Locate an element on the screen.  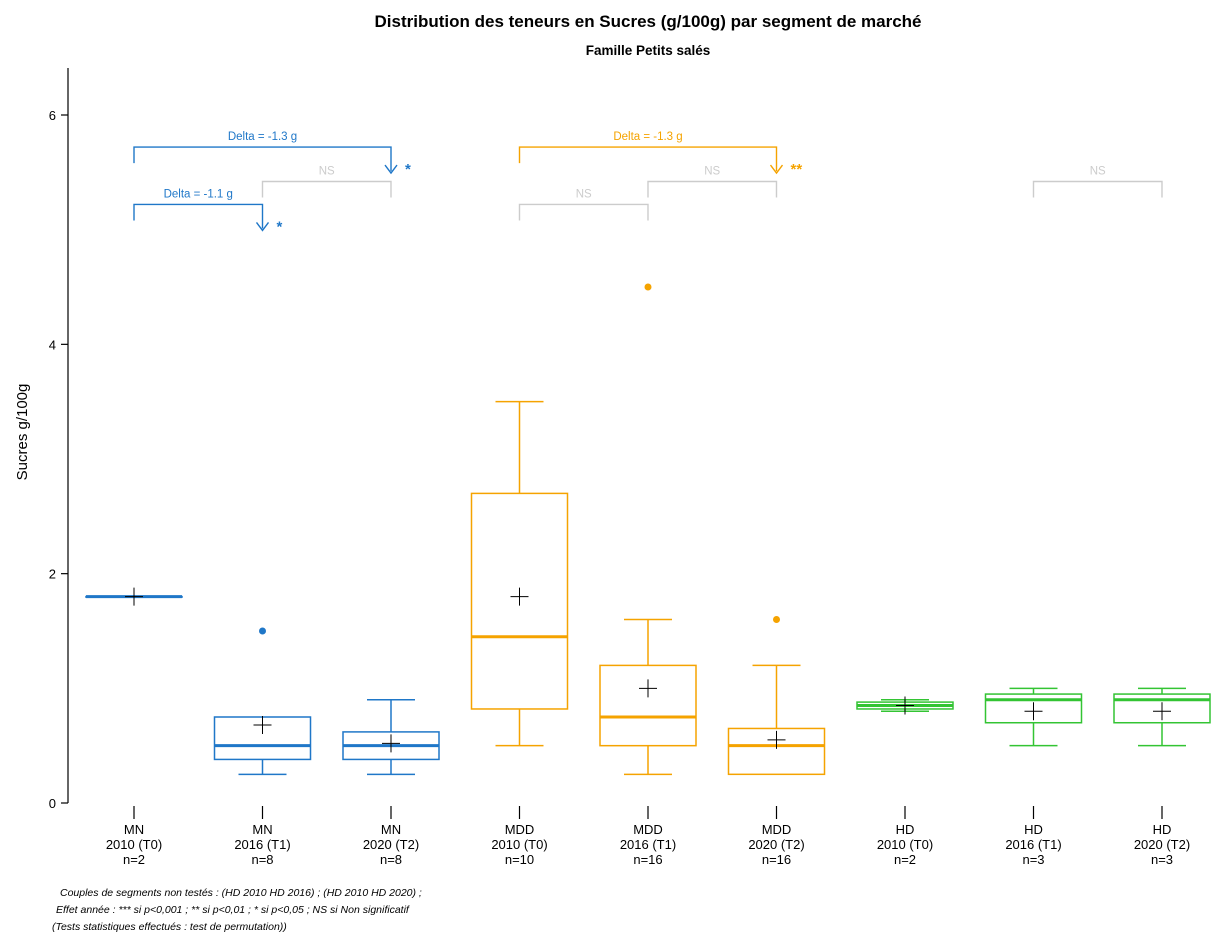
comparison-bracket: Delta = -1.3 g * is located at coordinates (272, 154).